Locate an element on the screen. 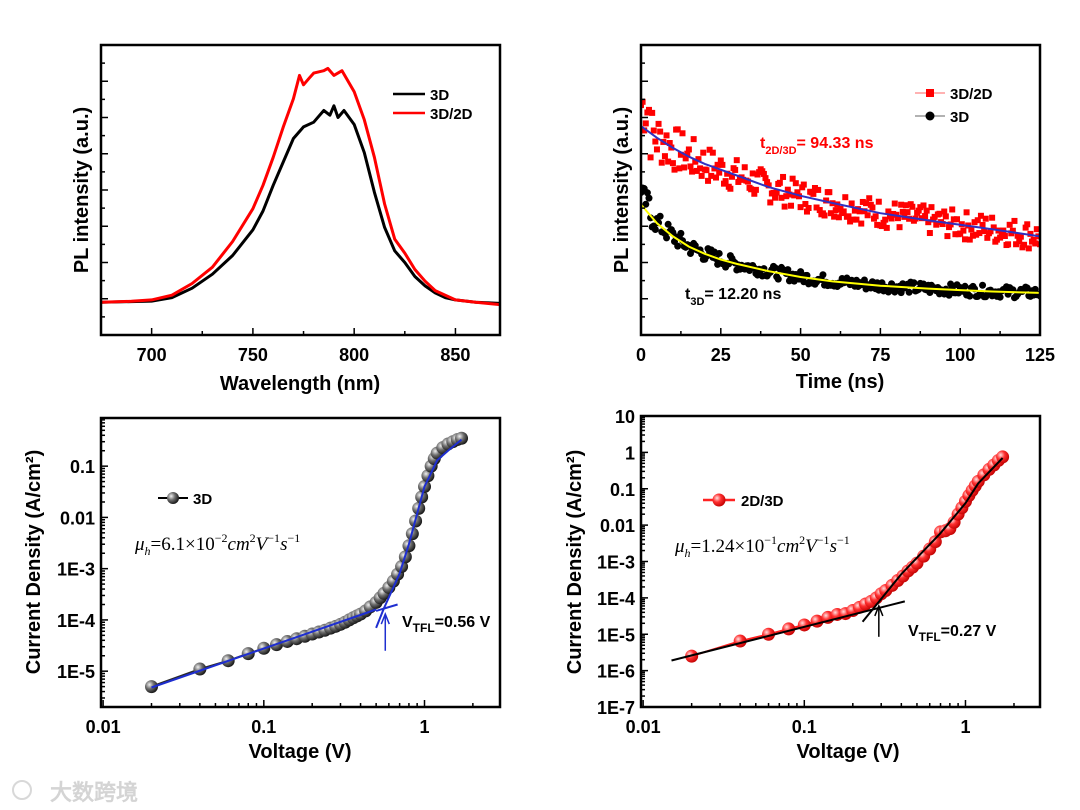 The width and height of the screenshot is (1080, 810). y-tick-label: 1E-7 is located at coordinates (616, 708).